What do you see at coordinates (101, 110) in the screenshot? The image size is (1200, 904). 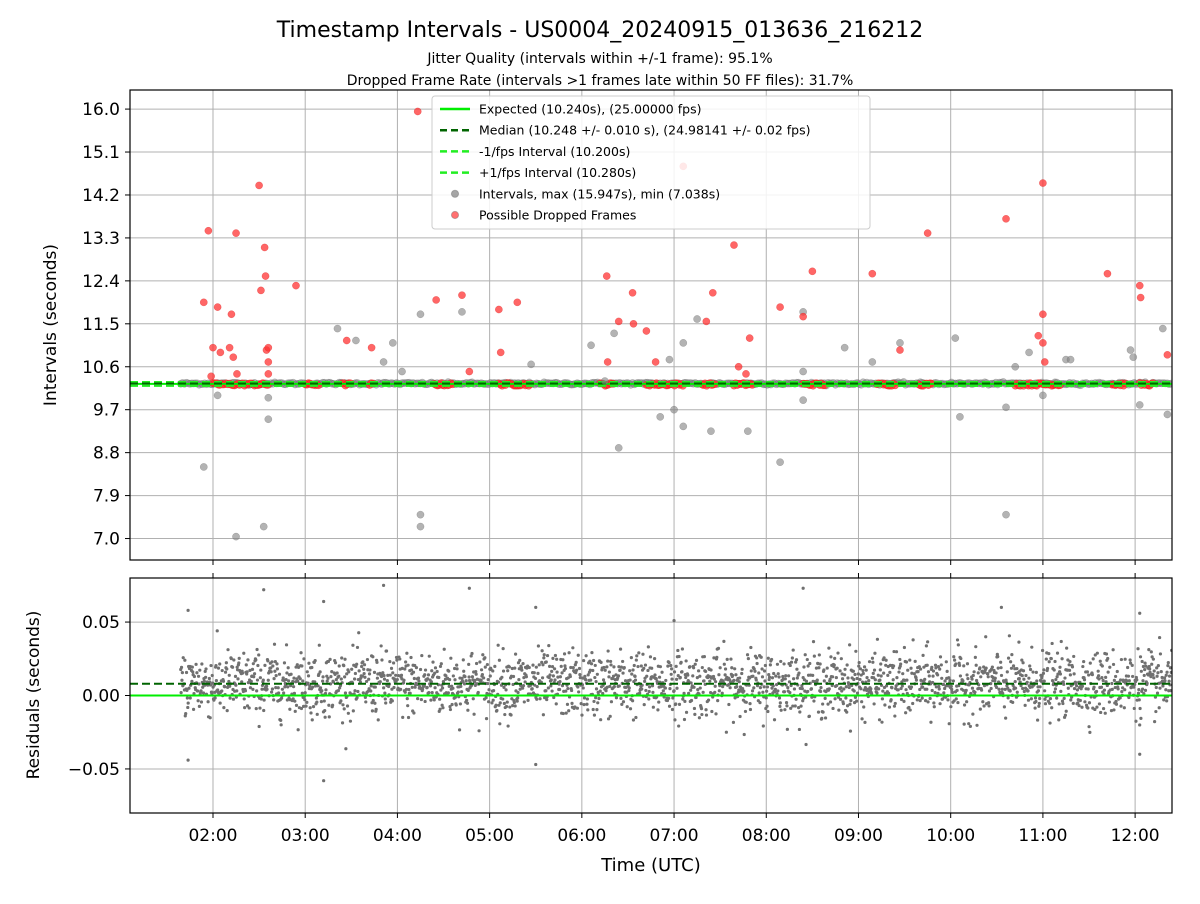 I see `intervals-ytick-label: 16.0` at bounding box center [101, 110].